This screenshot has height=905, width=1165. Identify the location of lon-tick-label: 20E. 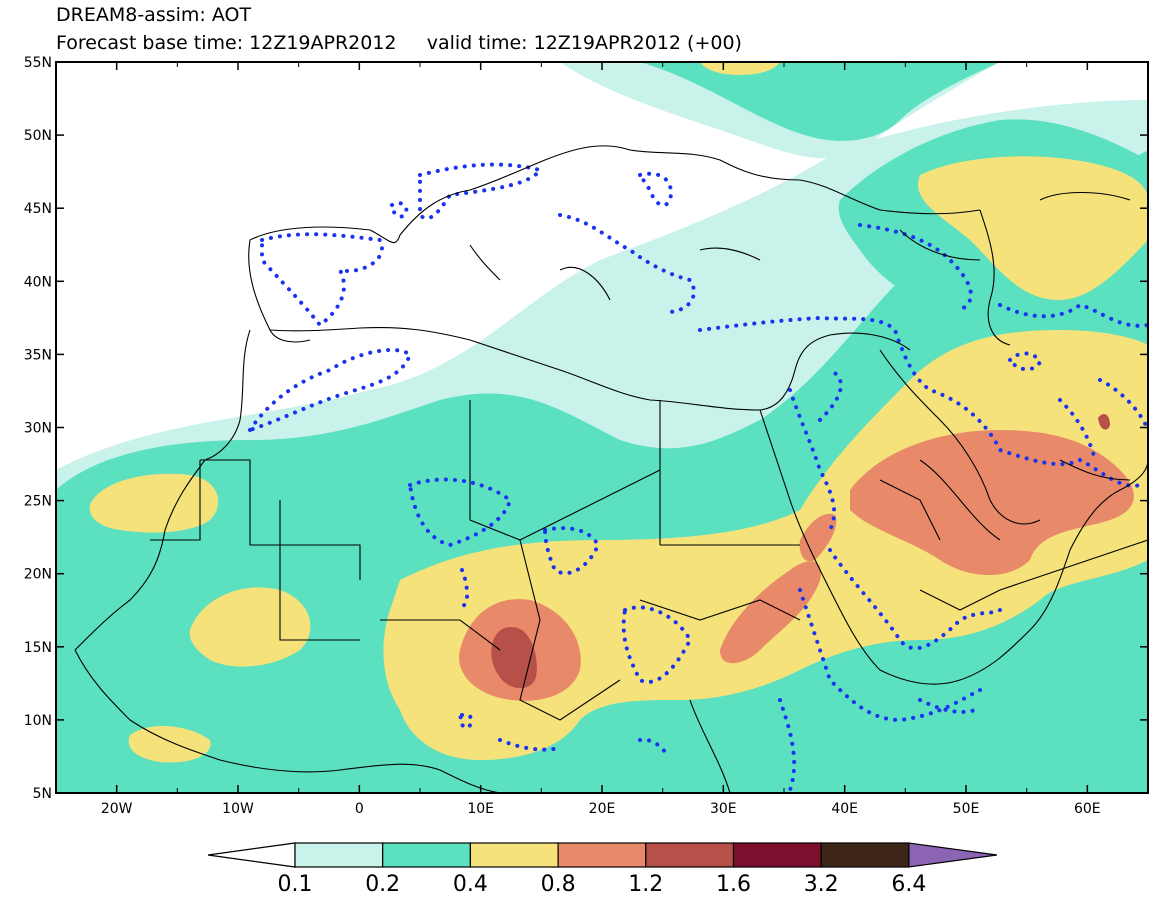
(602, 809).